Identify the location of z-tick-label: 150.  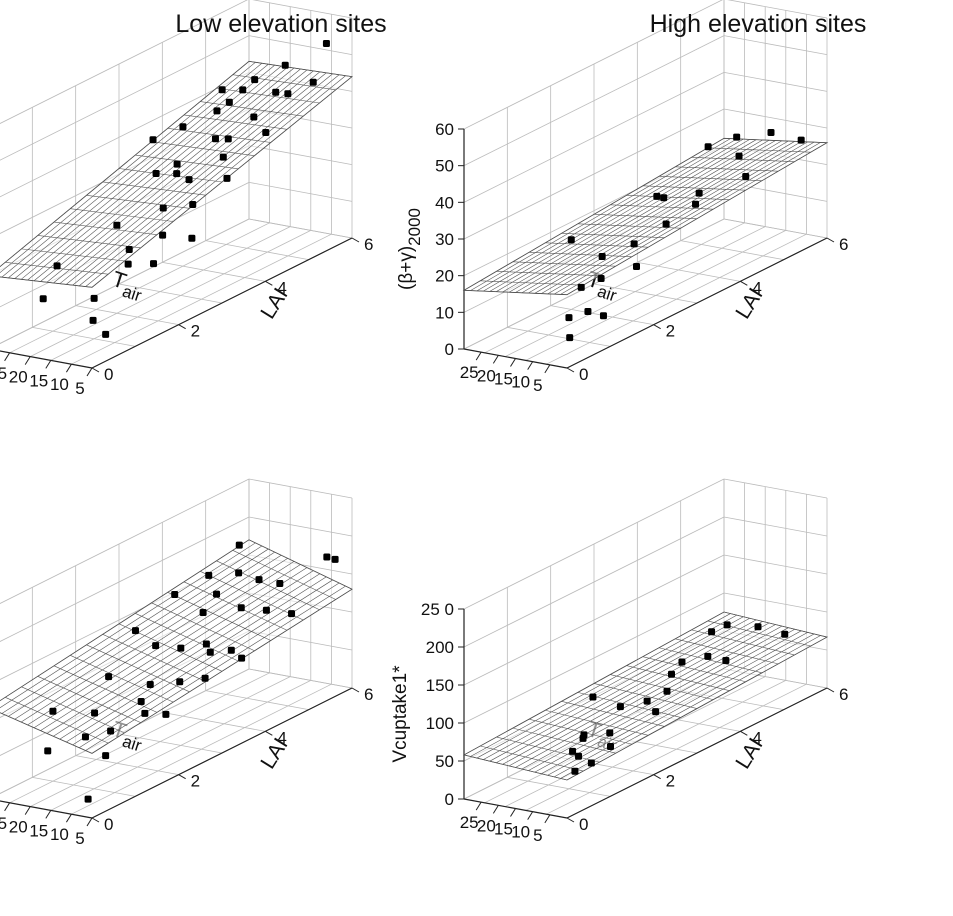
(440, 685).